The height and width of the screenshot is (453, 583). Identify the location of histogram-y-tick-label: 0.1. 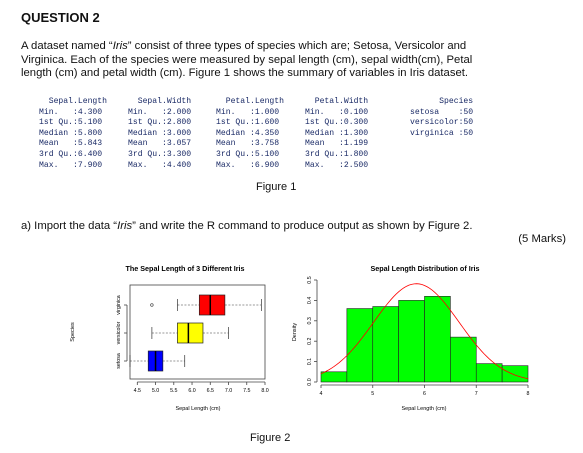
(310, 361).